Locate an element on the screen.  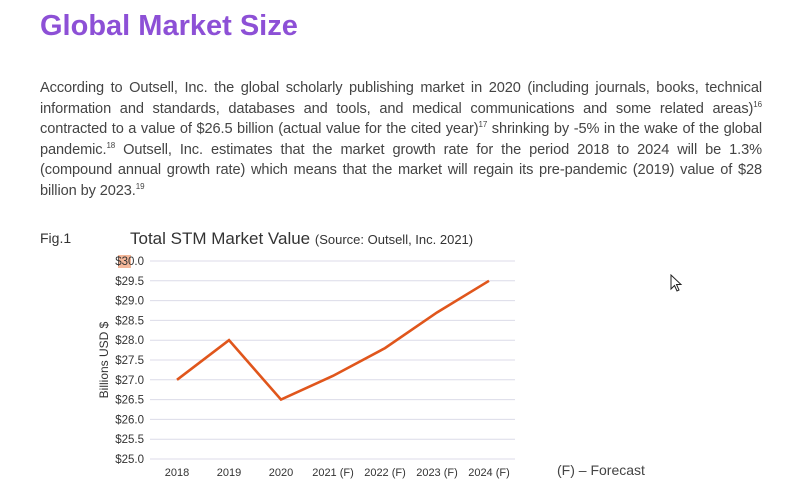
y-tick-label: $27.0 is located at coordinates (129, 381).